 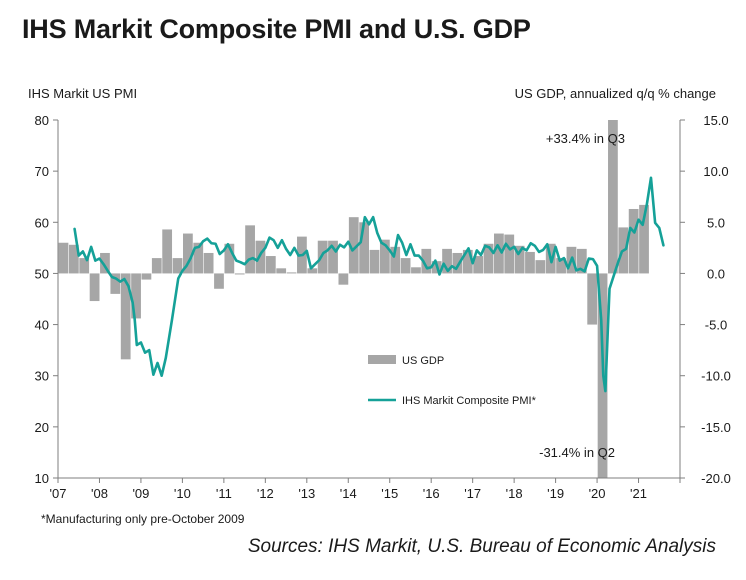 What do you see at coordinates (42, 120) in the screenshot?
I see `left-tick-label: 80` at bounding box center [42, 120].